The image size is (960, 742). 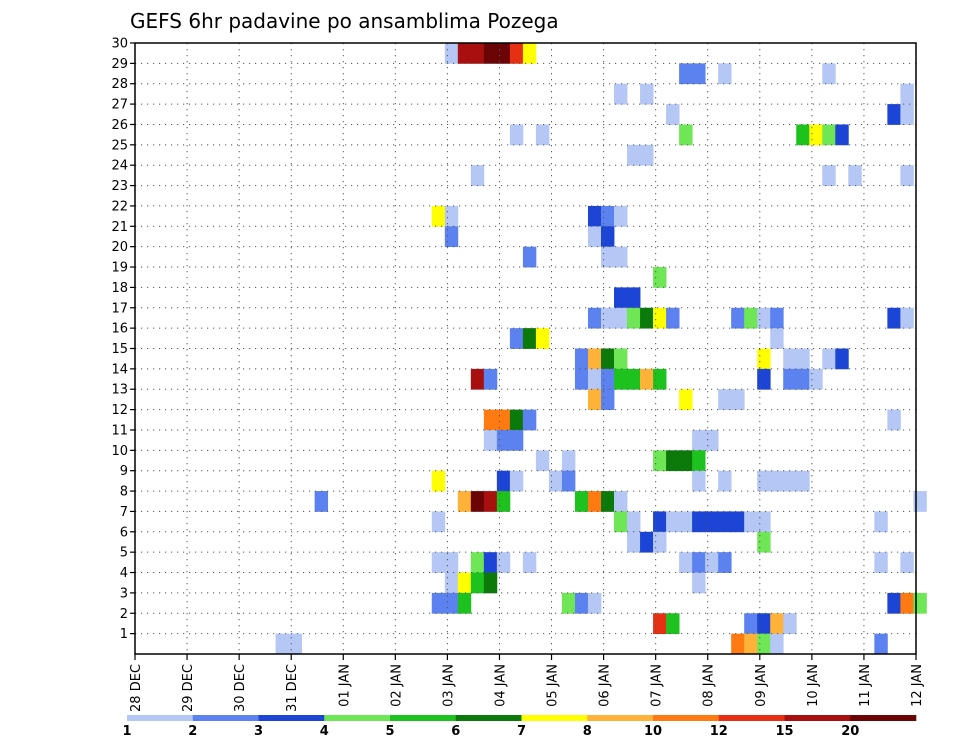 I want to click on x-tick-label: 06 JAN, so click(x=605, y=685).